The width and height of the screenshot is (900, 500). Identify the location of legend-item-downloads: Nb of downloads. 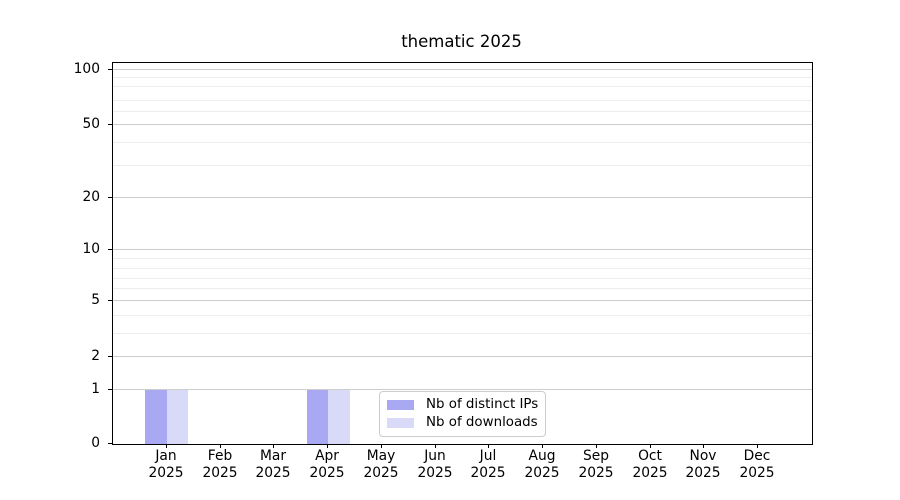
(462, 423).